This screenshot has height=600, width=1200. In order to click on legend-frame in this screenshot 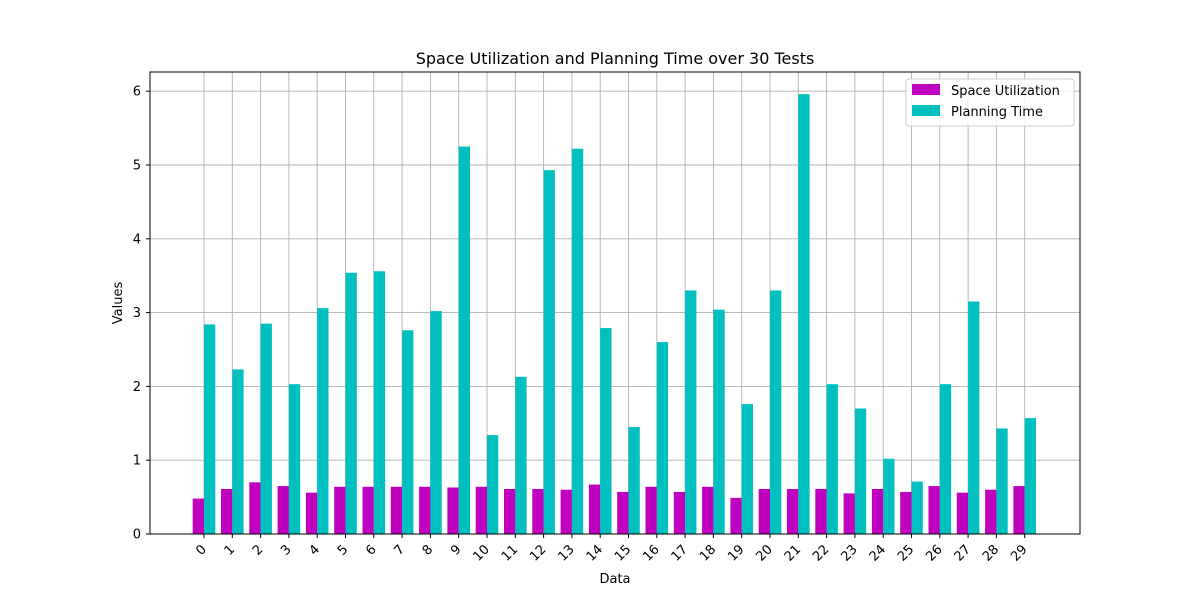, I will do `click(990, 102)`.